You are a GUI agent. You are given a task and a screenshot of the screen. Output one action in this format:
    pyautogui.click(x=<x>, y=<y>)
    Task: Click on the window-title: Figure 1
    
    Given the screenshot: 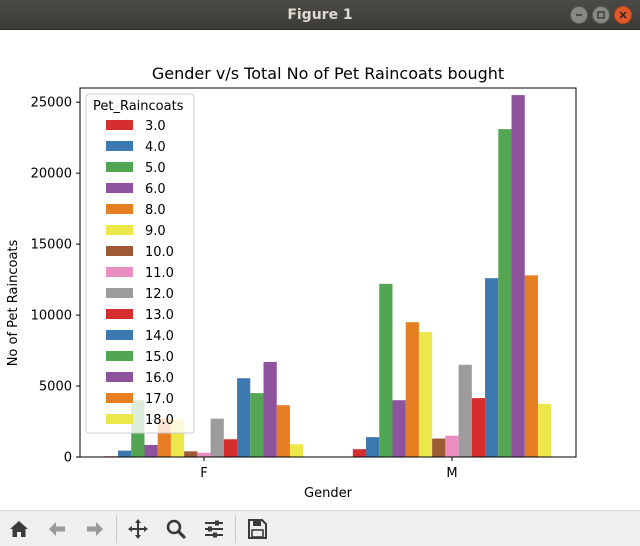 What is the action you would take?
    pyautogui.click(x=320, y=14)
    